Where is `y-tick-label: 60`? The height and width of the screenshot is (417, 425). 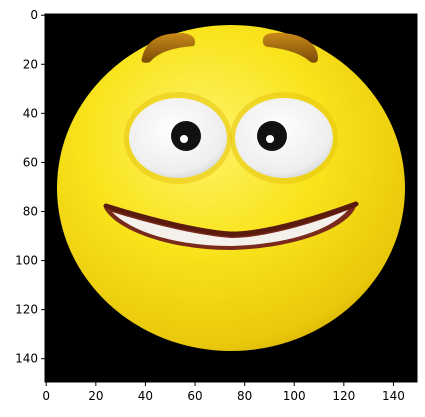 y-tick-label: 60 is located at coordinates (30, 162).